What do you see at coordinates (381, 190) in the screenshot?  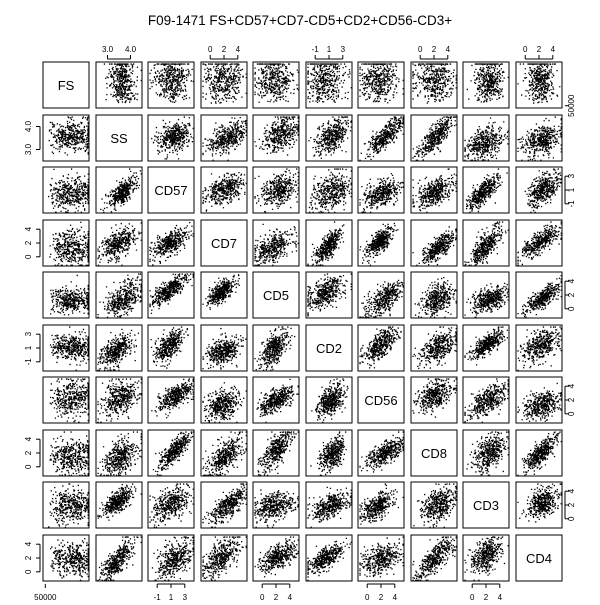 I see `panel-cd57-vs-cd56` at bounding box center [381, 190].